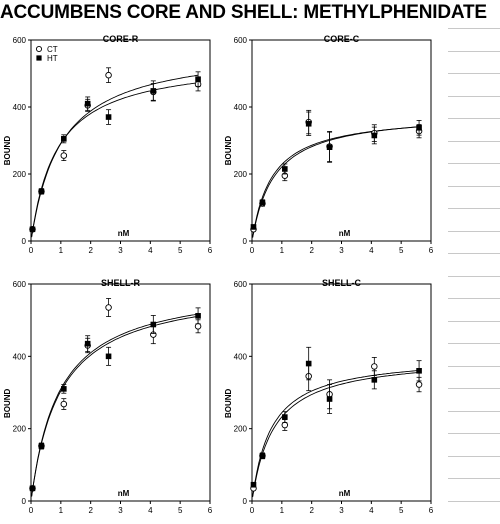 The height and width of the screenshot is (524, 500). I want to click on chart-title: SHELL-C, so click(341, 283).